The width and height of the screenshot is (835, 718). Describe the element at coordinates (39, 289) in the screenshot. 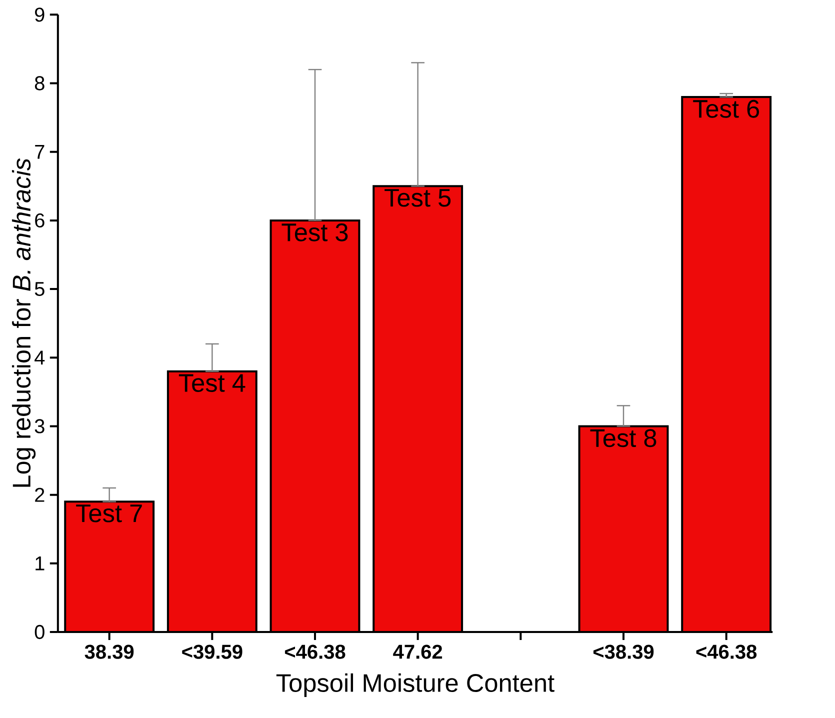

I see `y-tick-label: 5` at that location.